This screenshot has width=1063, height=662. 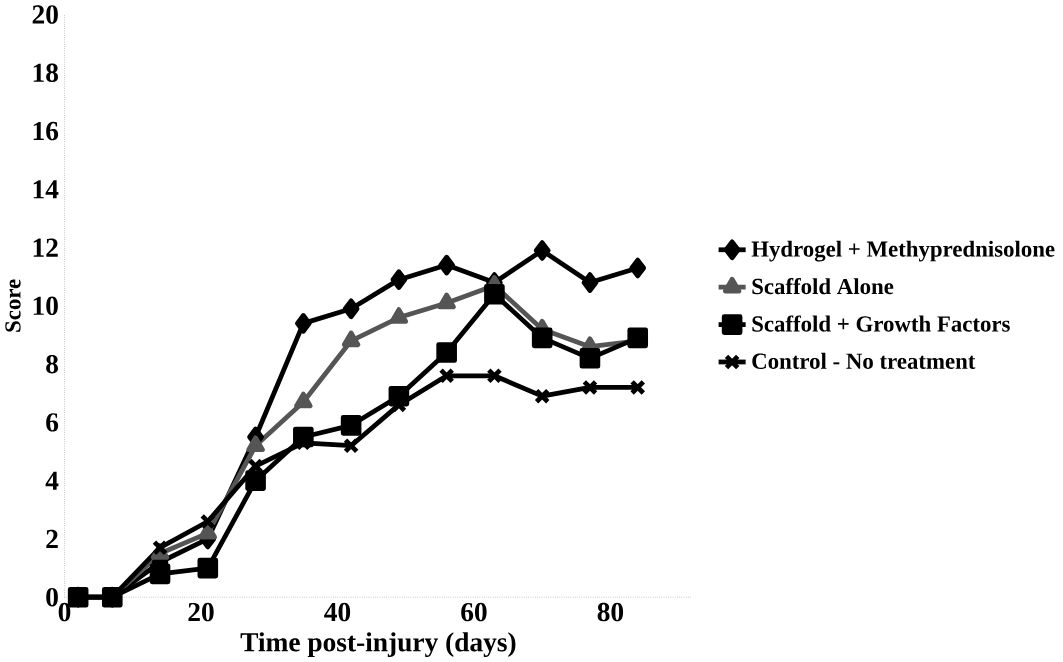 What do you see at coordinates (610, 612) in the screenshot?
I see `x-tick-label: 80` at bounding box center [610, 612].